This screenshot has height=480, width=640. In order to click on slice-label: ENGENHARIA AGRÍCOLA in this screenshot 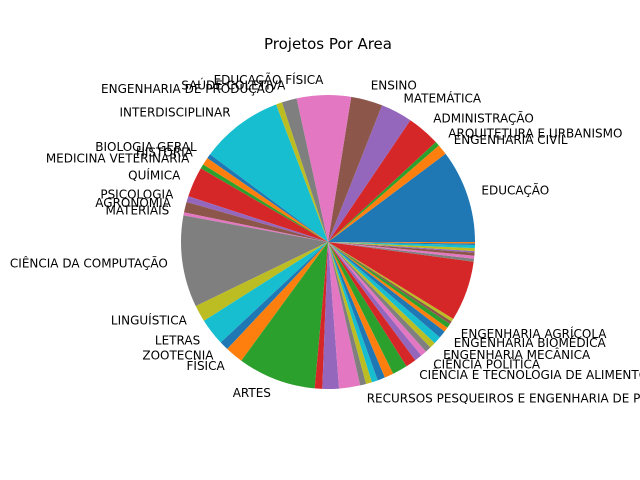, I will do `click(534, 333)`.